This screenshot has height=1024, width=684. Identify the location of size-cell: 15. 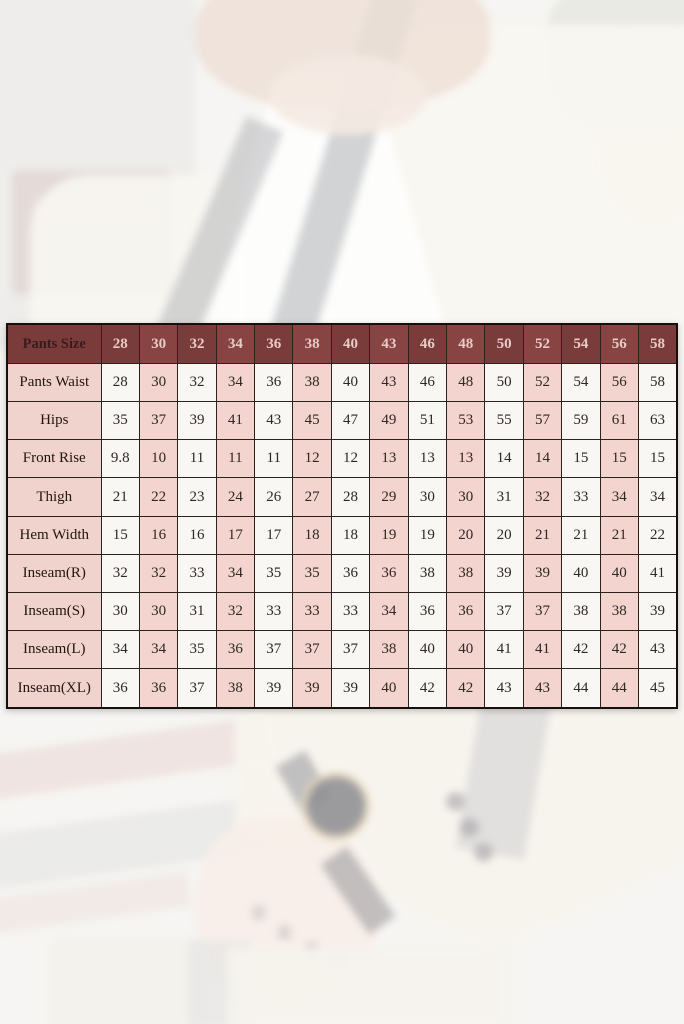
(581, 459).